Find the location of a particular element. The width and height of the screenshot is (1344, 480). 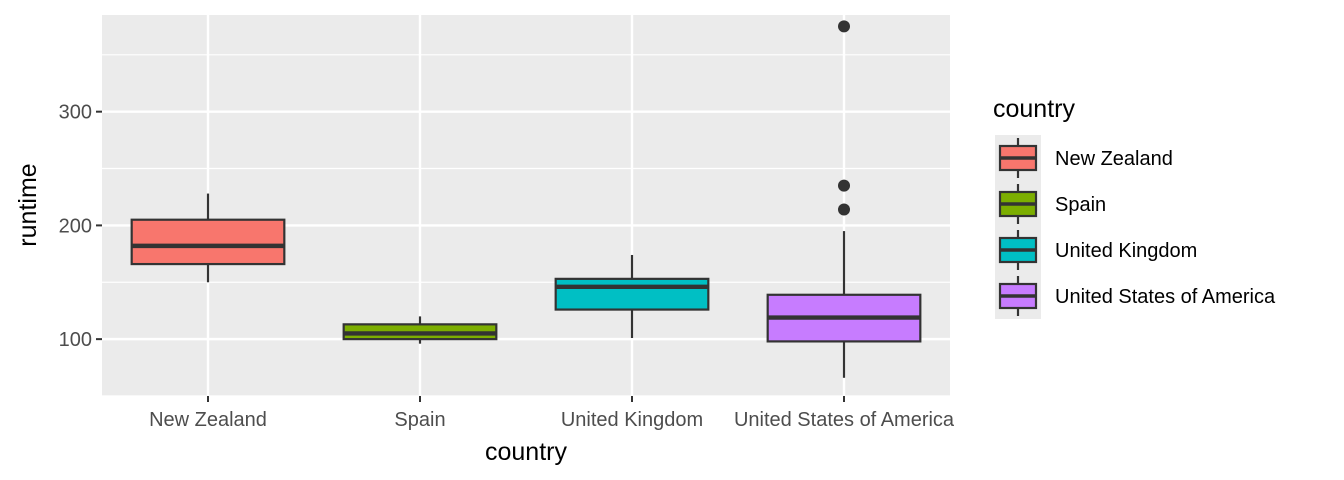

legend-item: New Zealand is located at coordinates (1085, 158).